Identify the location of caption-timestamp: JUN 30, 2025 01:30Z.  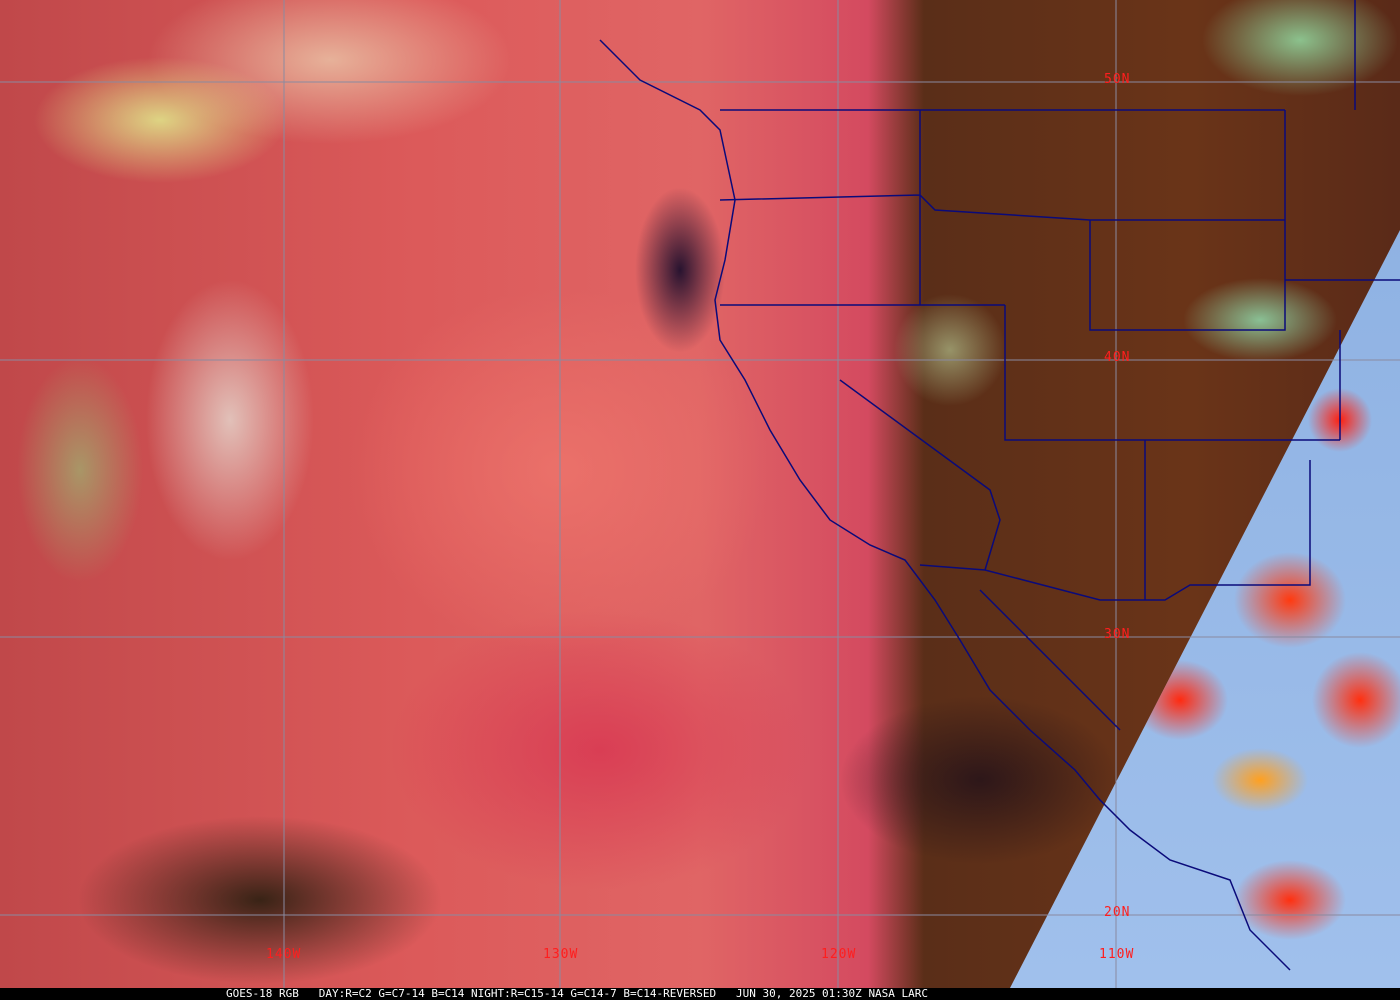
(798, 993).